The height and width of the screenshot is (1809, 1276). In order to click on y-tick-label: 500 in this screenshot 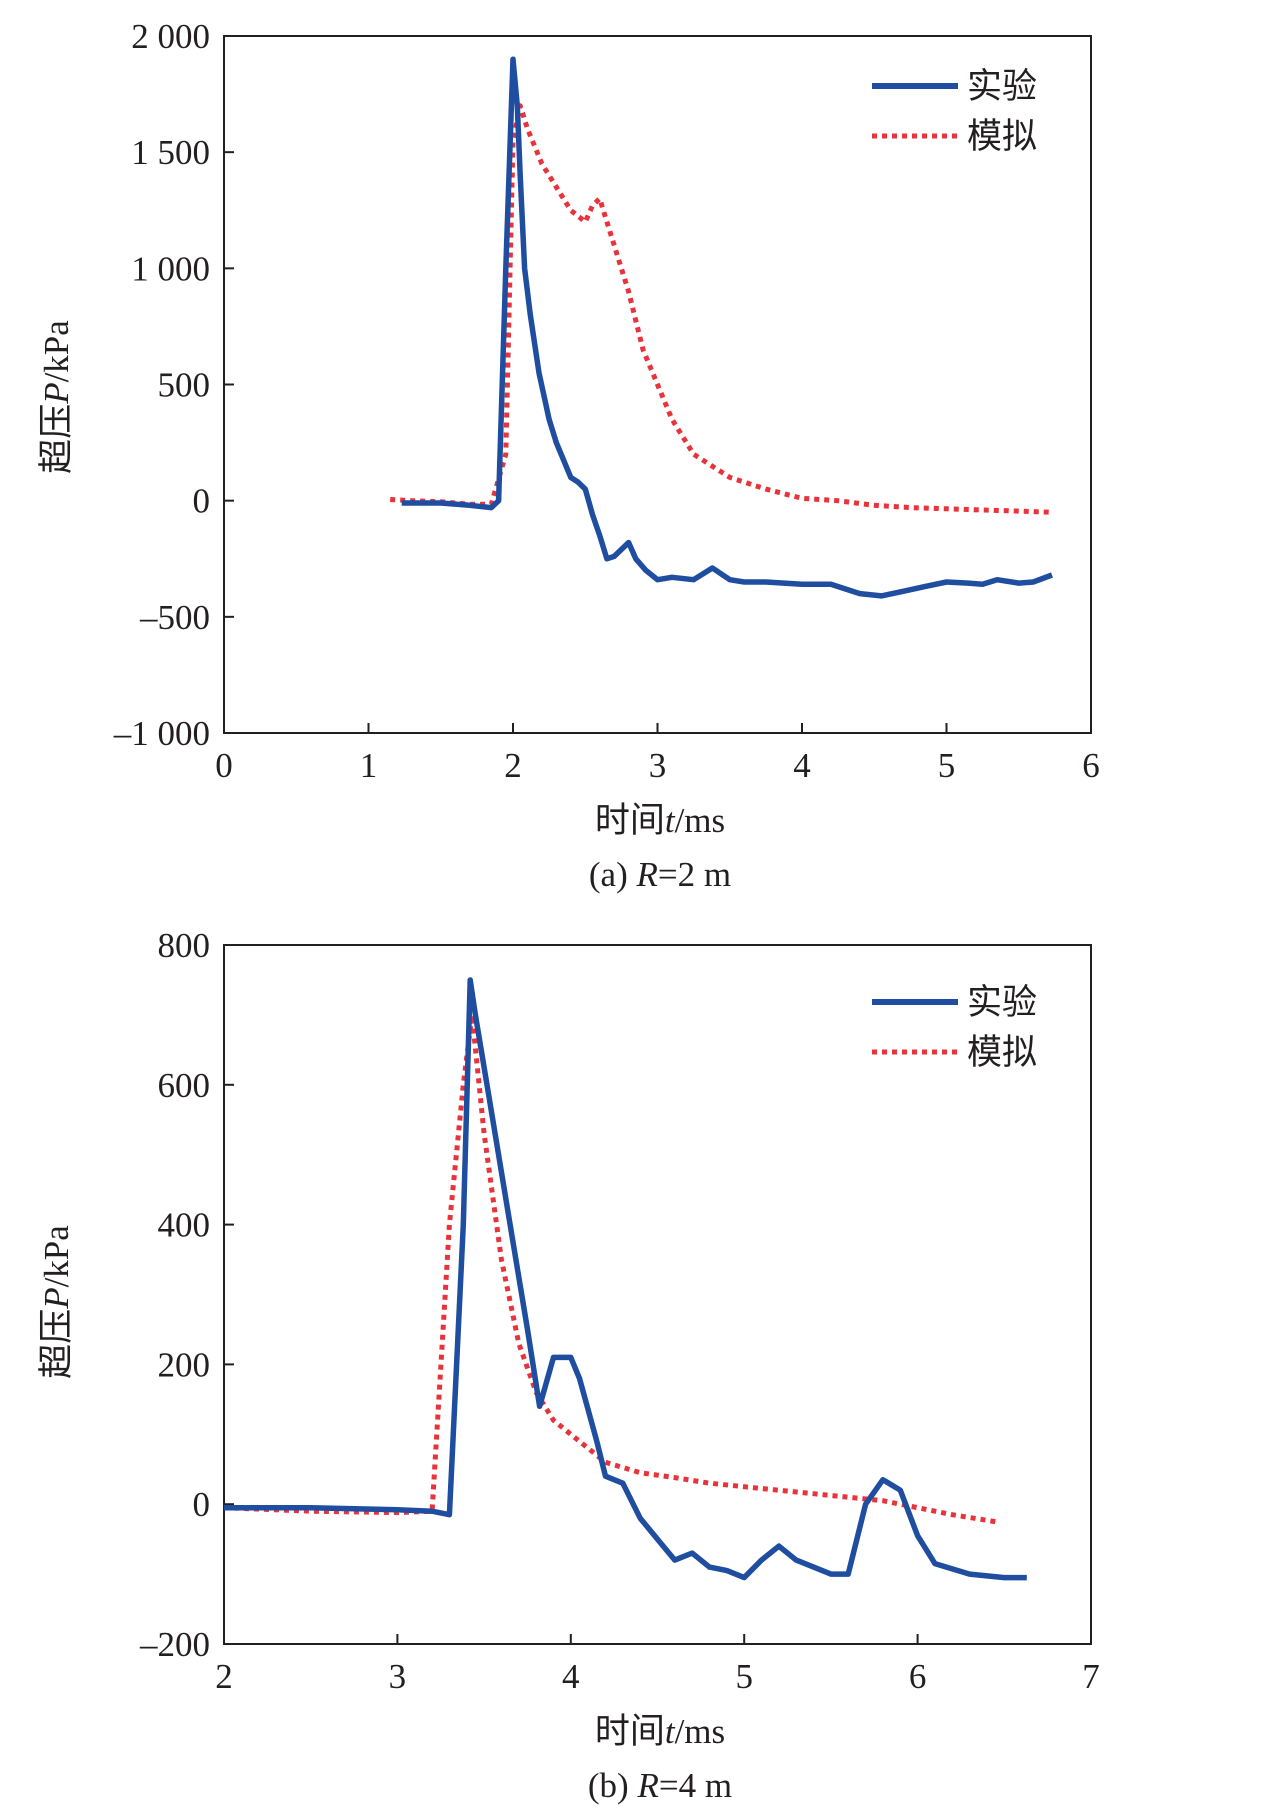, I will do `click(184, 385)`.